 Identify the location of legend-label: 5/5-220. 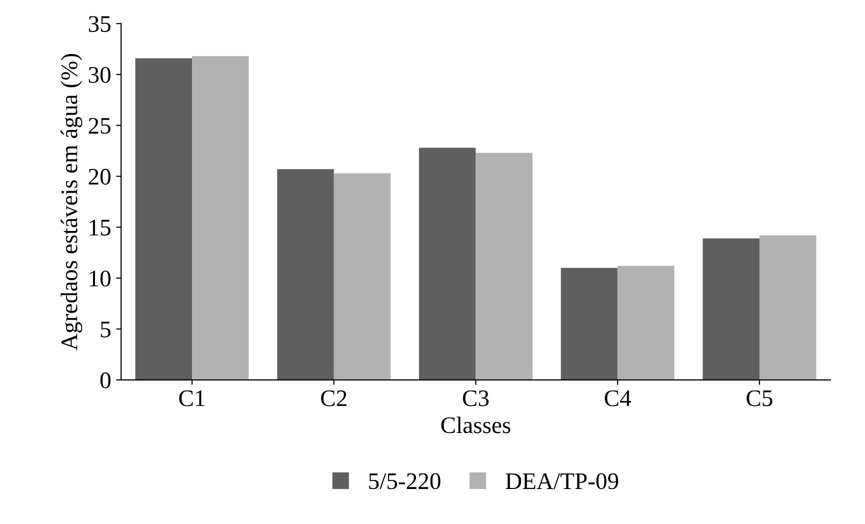
(404, 481).